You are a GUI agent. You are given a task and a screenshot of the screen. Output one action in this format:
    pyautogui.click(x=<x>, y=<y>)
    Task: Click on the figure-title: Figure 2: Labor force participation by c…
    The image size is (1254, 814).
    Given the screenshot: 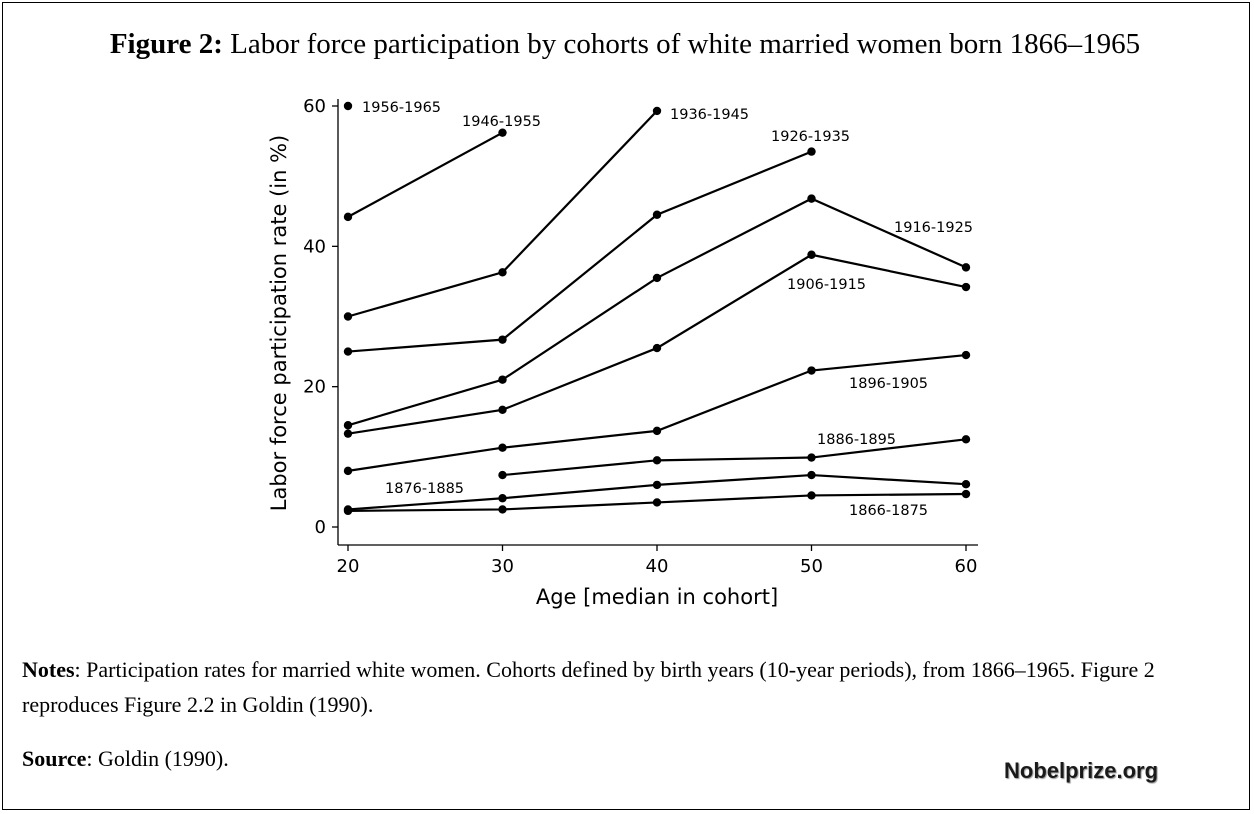 What is the action you would take?
    pyautogui.click(x=625, y=44)
    